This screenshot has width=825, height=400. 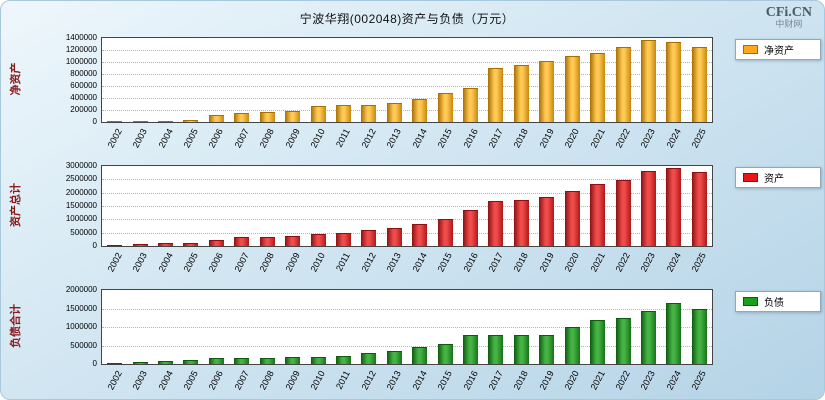 What do you see at coordinates (140, 121) in the screenshot?
I see `bar-net-assets-2003` at bounding box center [140, 121].